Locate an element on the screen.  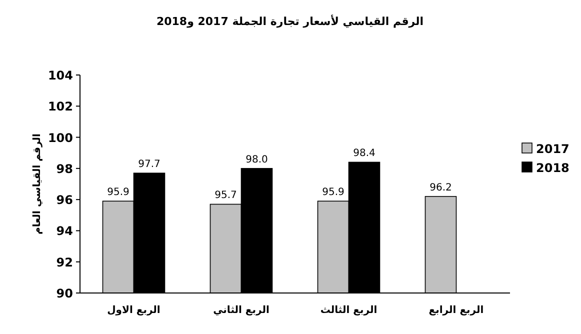
x-tick-label: الربع الثالث is located at coordinates (349, 310).